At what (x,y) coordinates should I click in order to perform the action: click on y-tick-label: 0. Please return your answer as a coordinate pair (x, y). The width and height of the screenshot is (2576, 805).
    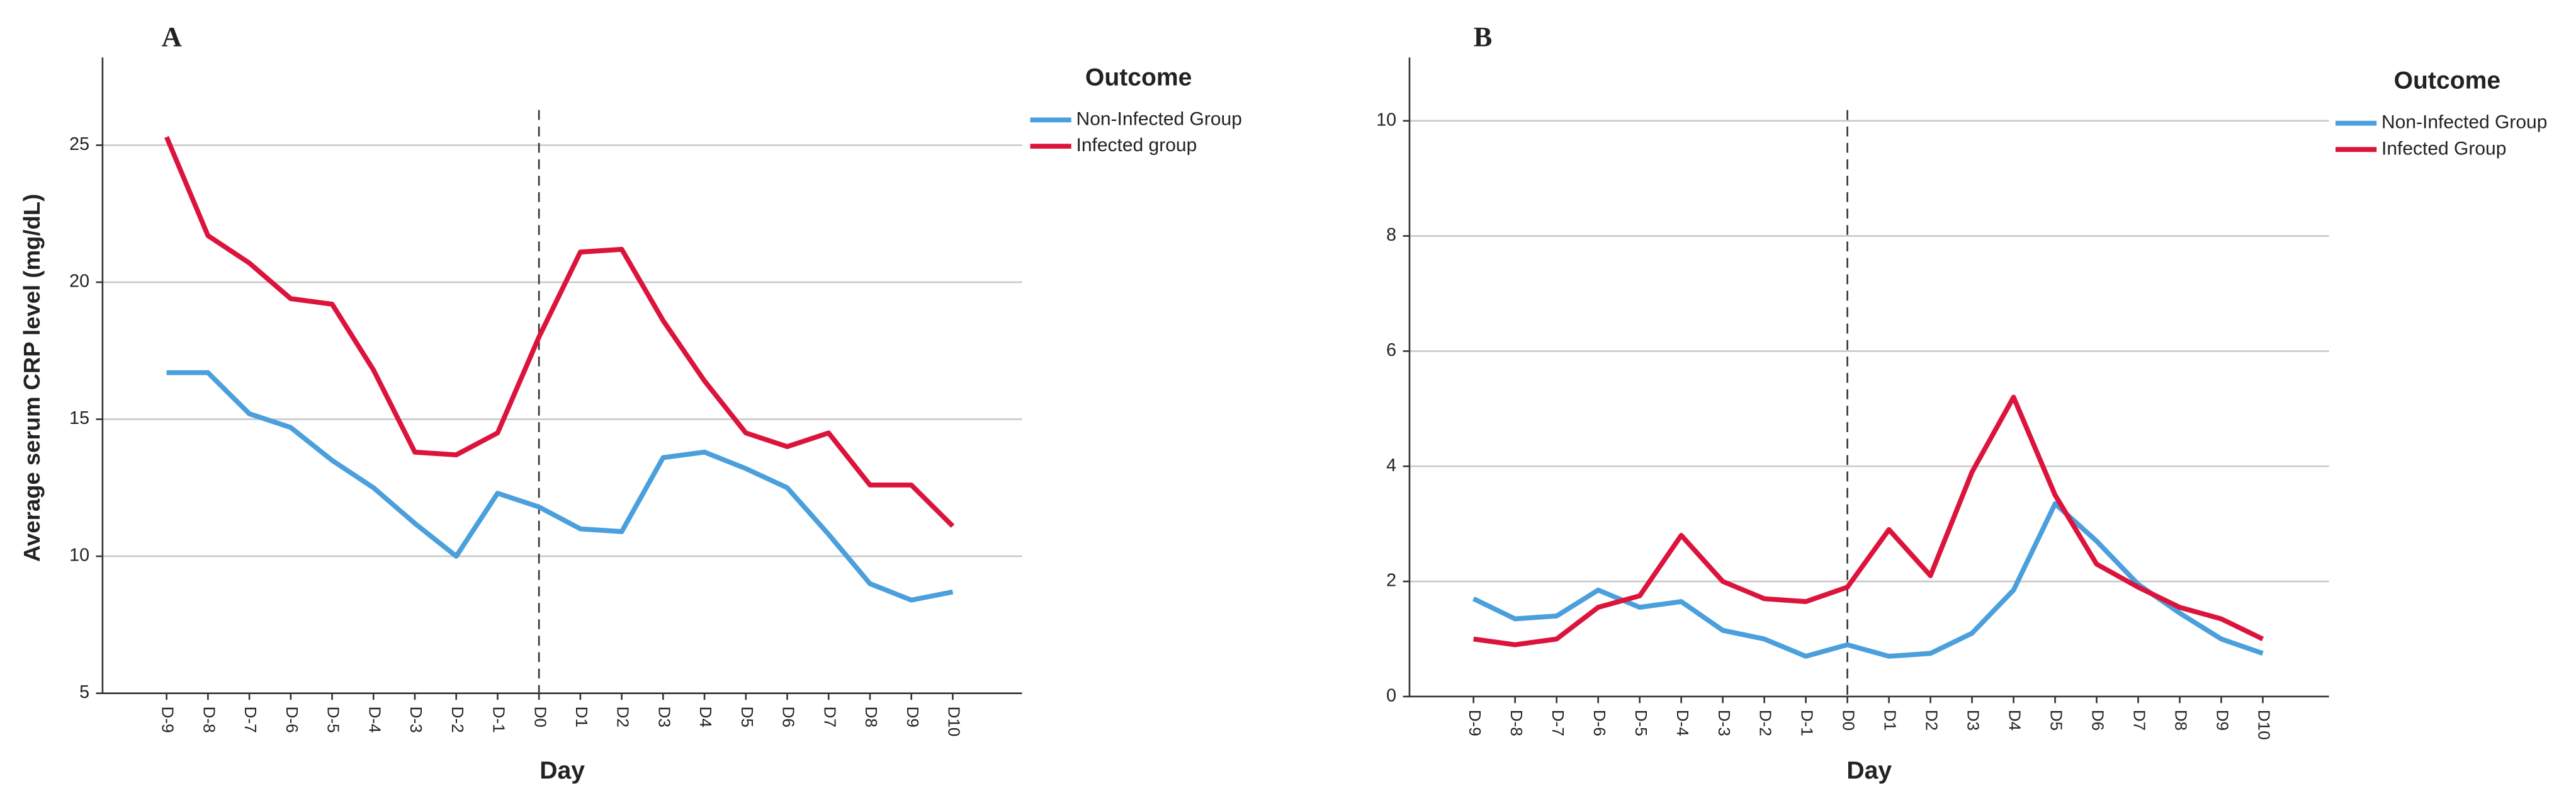
    Looking at the image, I should click on (1391, 695).